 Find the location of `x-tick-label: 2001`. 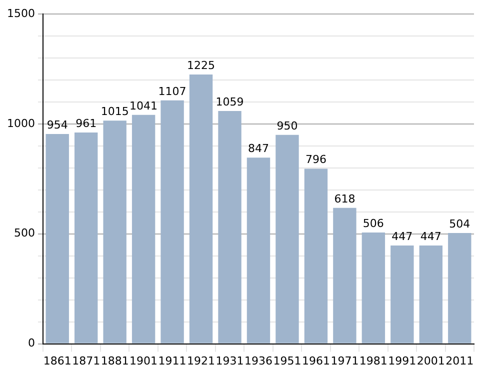

x-tick-label: 2001 is located at coordinates (430, 361).